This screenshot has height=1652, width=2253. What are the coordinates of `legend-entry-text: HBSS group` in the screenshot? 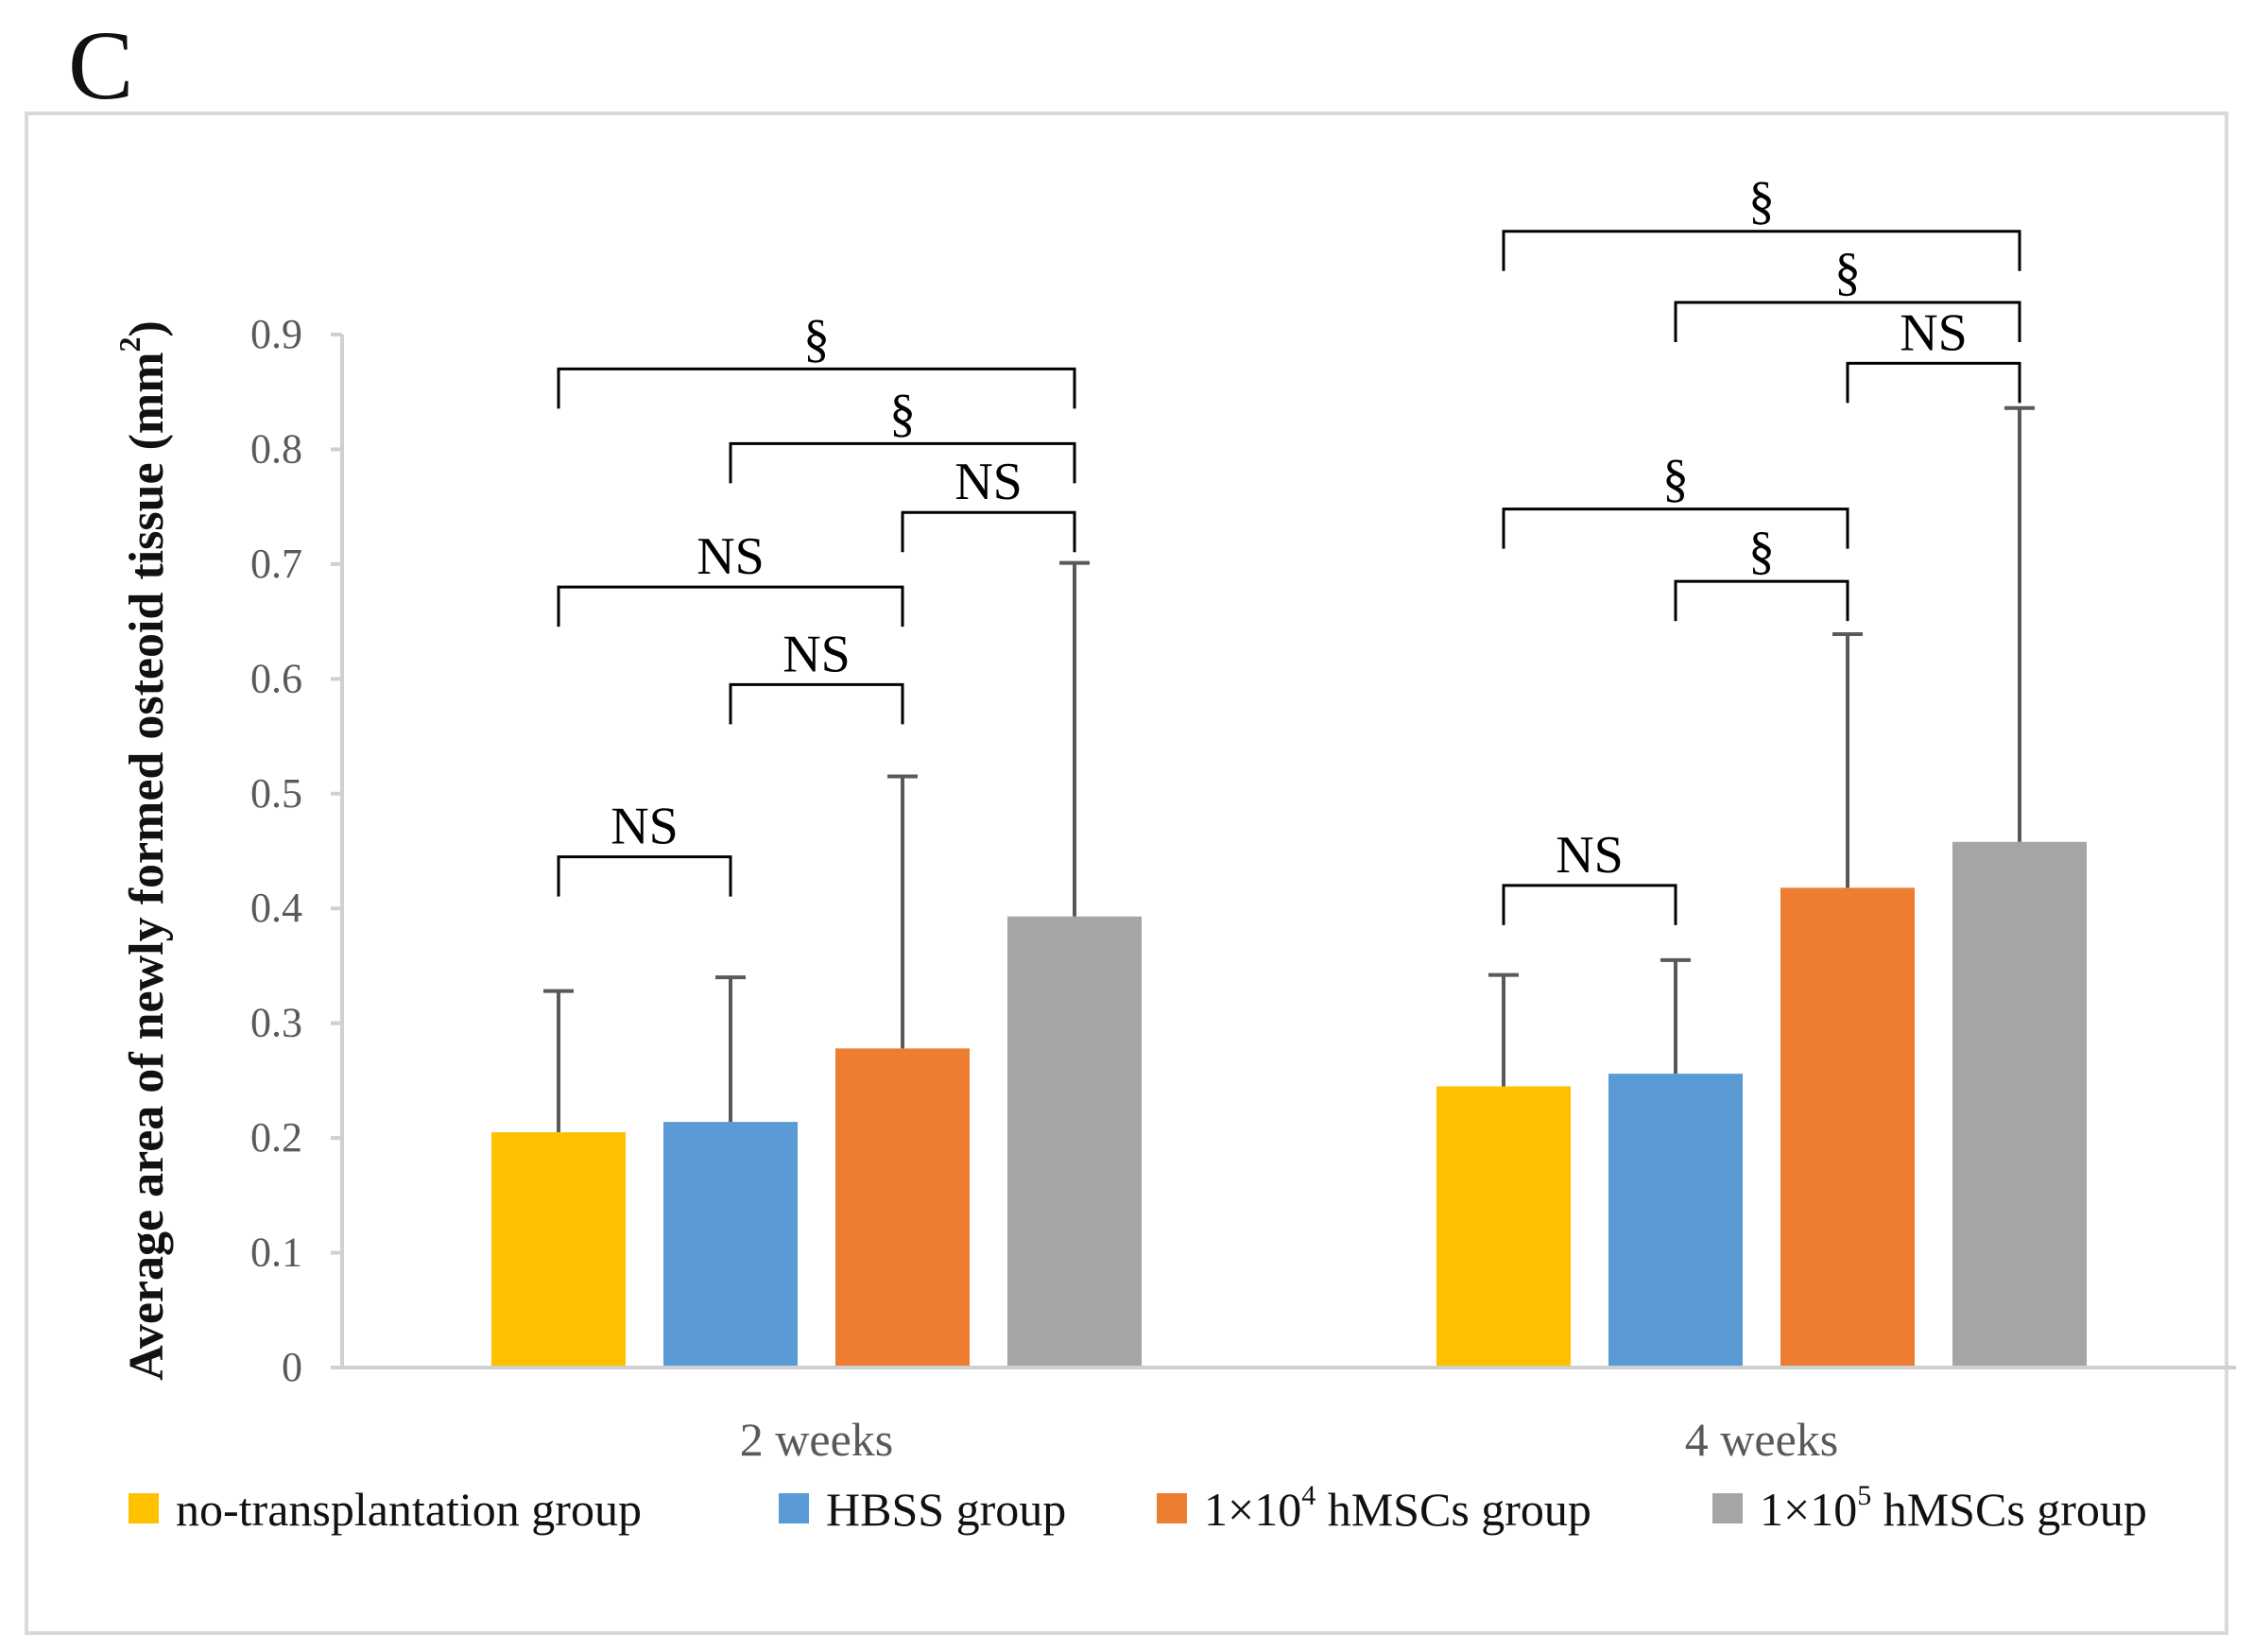 It's located at (946, 1509).